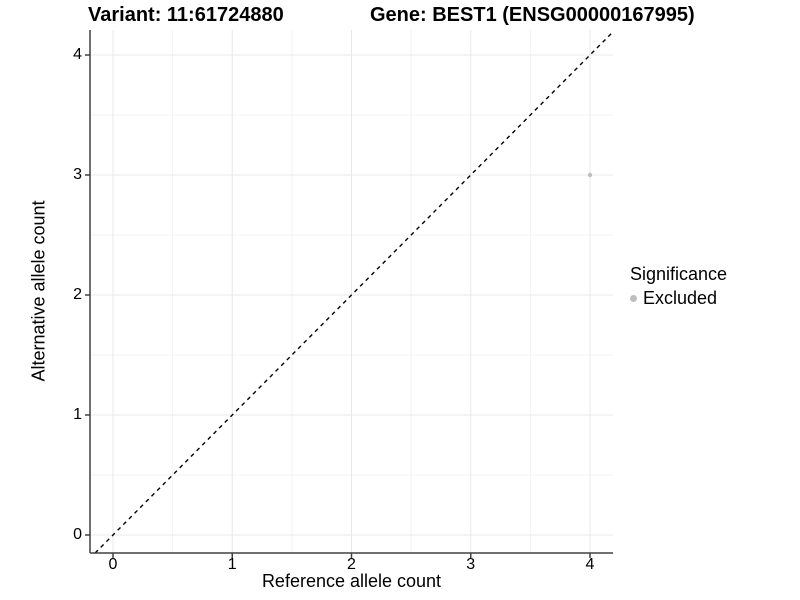 Image resolution: width=800 pixels, height=600 pixels. Describe the element at coordinates (633, 298) in the screenshot. I see `legend-point-icon` at that location.